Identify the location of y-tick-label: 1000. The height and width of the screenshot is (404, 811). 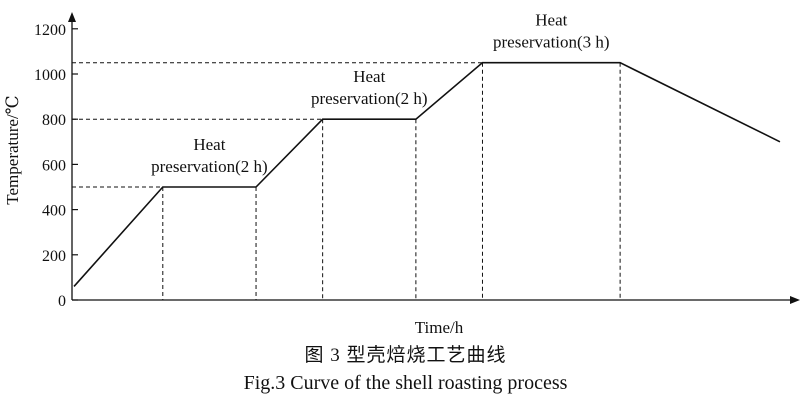
(50, 75).